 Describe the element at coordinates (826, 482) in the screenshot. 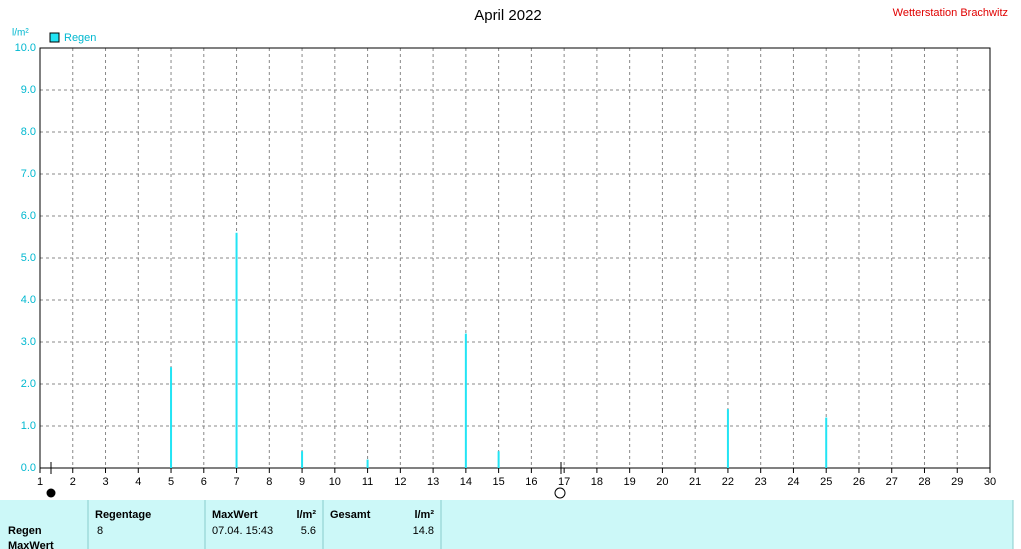

I see `x-tick-label: 25` at that location.